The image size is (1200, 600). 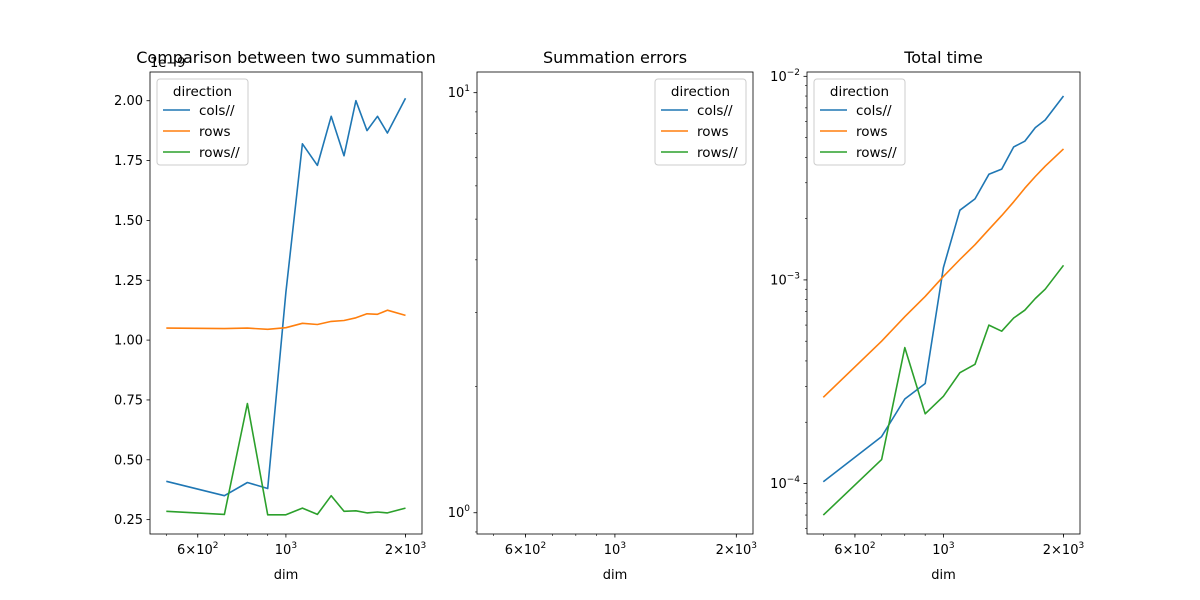 I want to click on tick-text: 1.50, so click(x=128, y=221).